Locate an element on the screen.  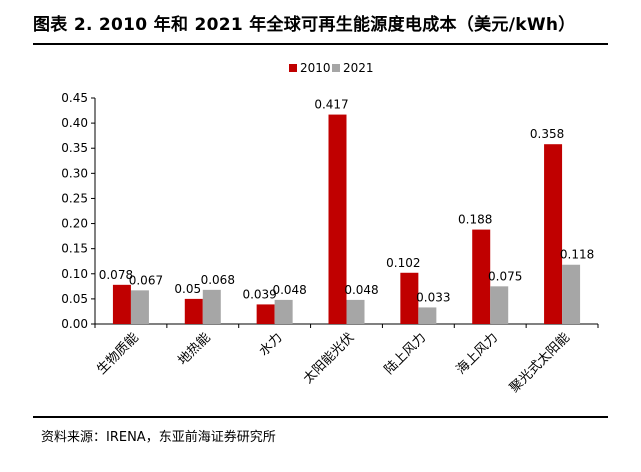
legend: 2010 2021 is located at coordinates (331, 68).